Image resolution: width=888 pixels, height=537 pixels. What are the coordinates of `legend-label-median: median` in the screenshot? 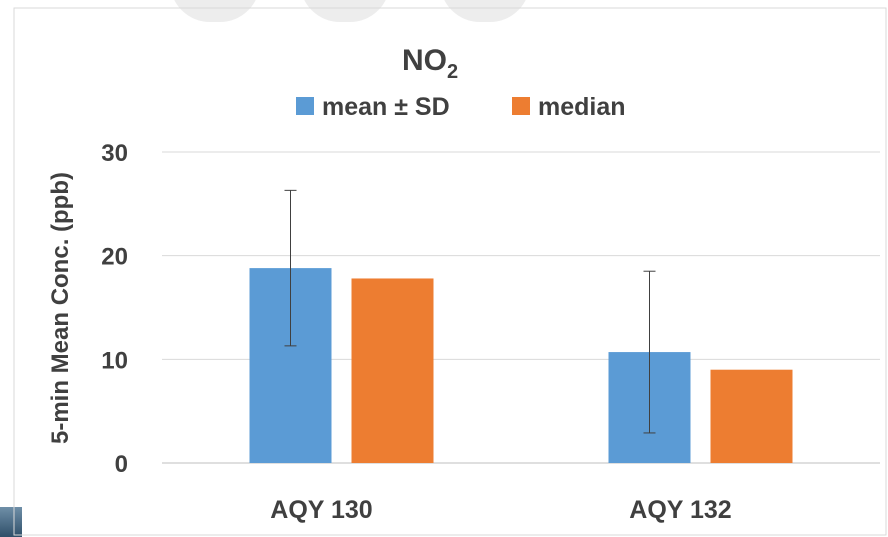 It's located at (582, 107).